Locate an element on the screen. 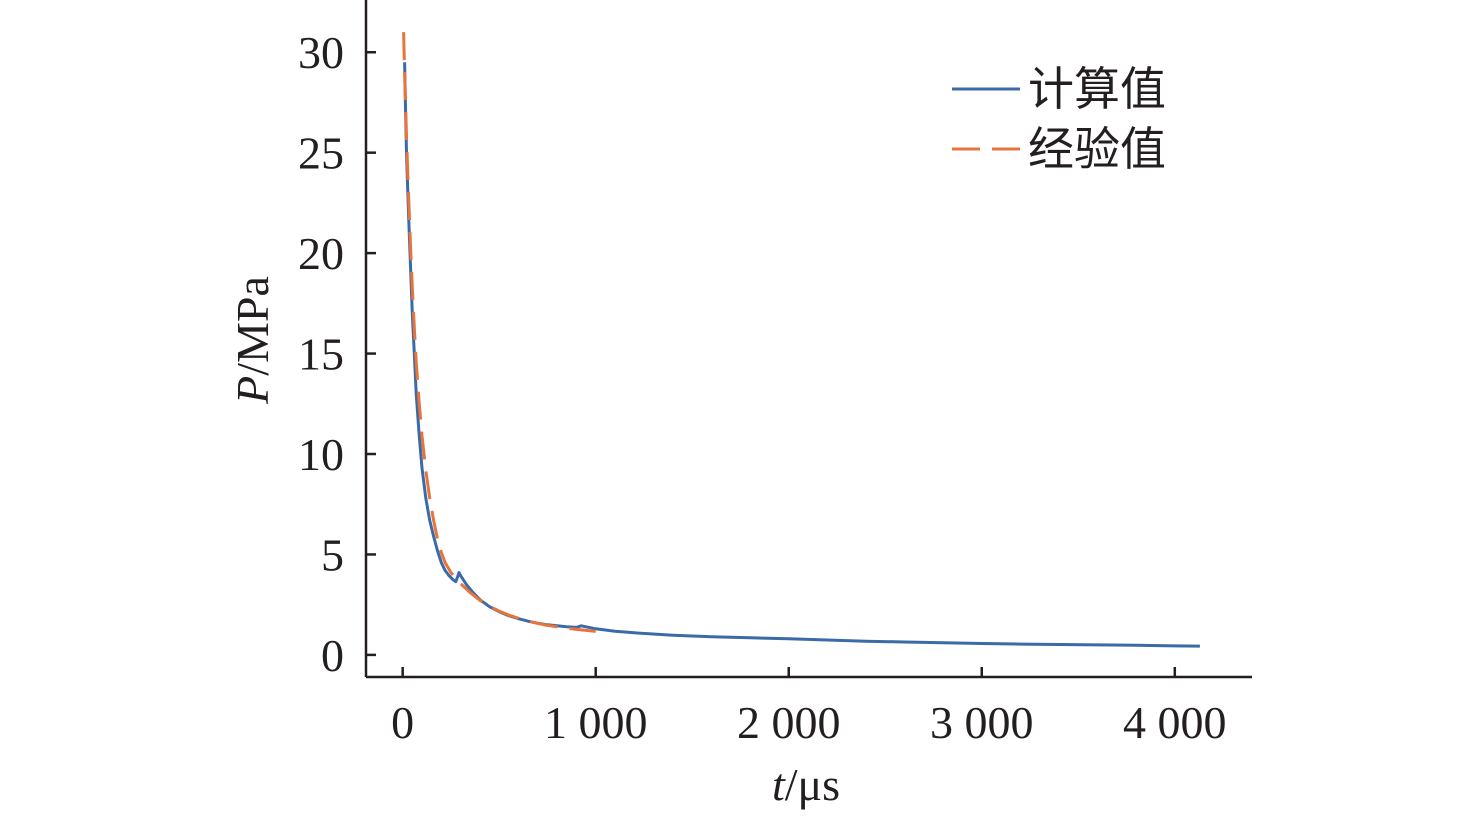 The width and height of the screenshot is (1476, 818). x-axis-unit: /μs is located at coordinates (812, 784).